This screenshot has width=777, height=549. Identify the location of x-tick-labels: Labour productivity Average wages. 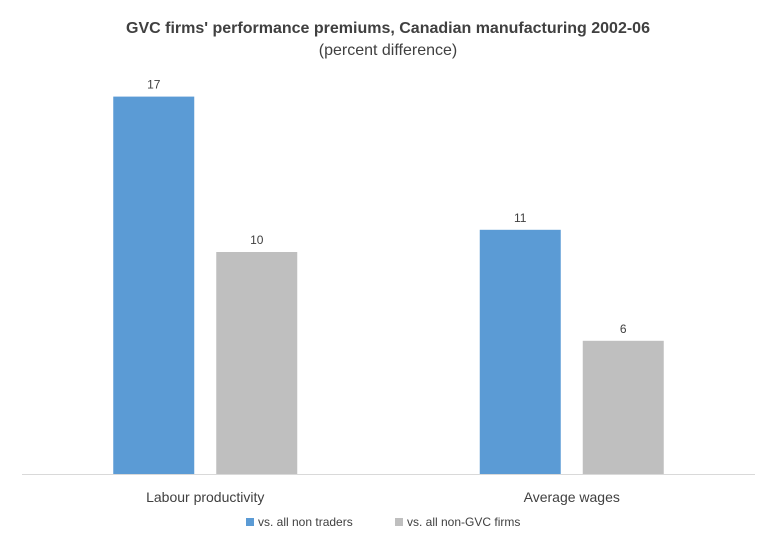
(383, 497).